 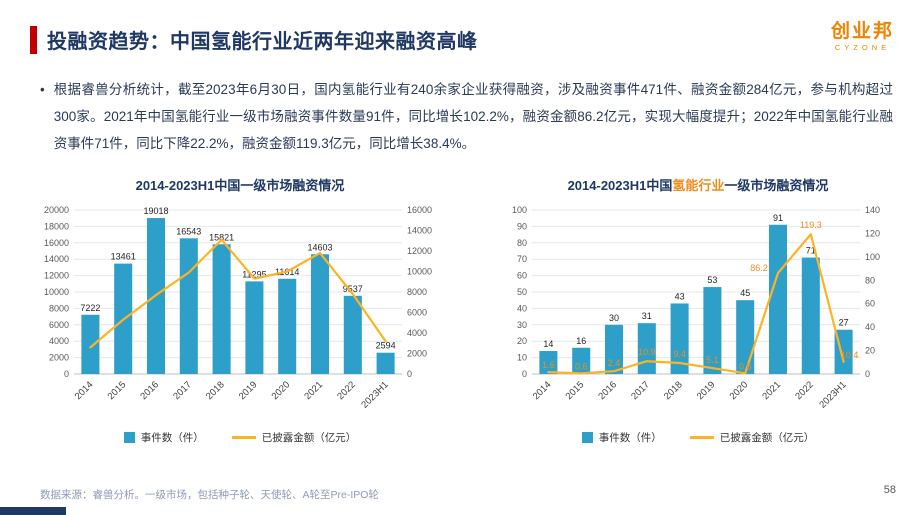 I want to click on brand-logo-name: 创业邦, so click(x=862, y=31).